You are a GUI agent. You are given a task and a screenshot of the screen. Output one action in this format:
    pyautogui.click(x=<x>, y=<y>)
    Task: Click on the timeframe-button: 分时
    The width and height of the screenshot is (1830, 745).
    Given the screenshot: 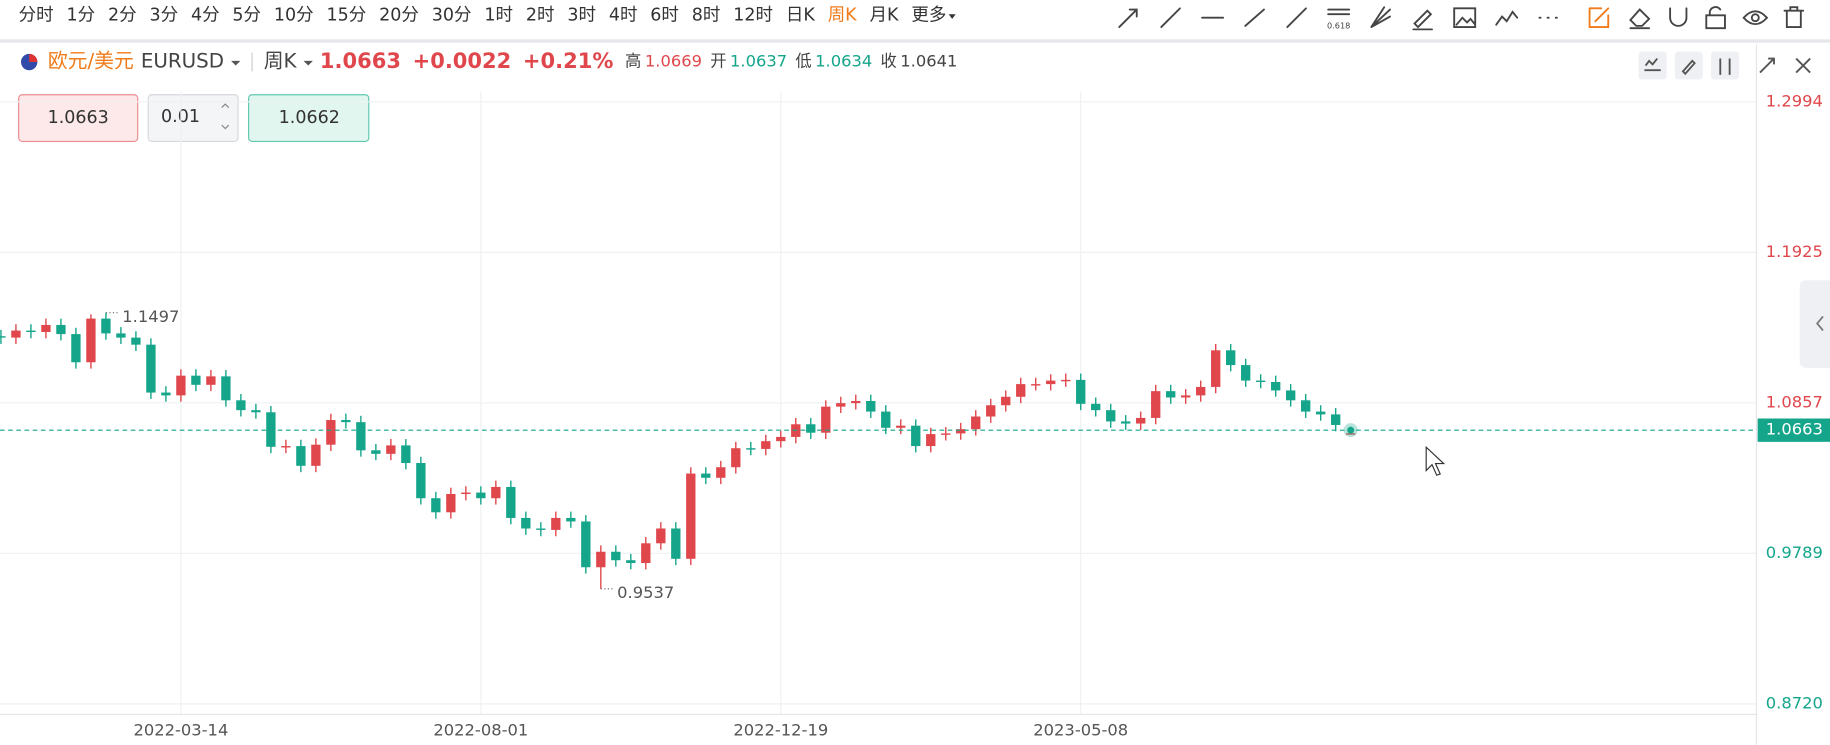 What is the action you would take?
    pyautogui.click(x=36, y=15)
    